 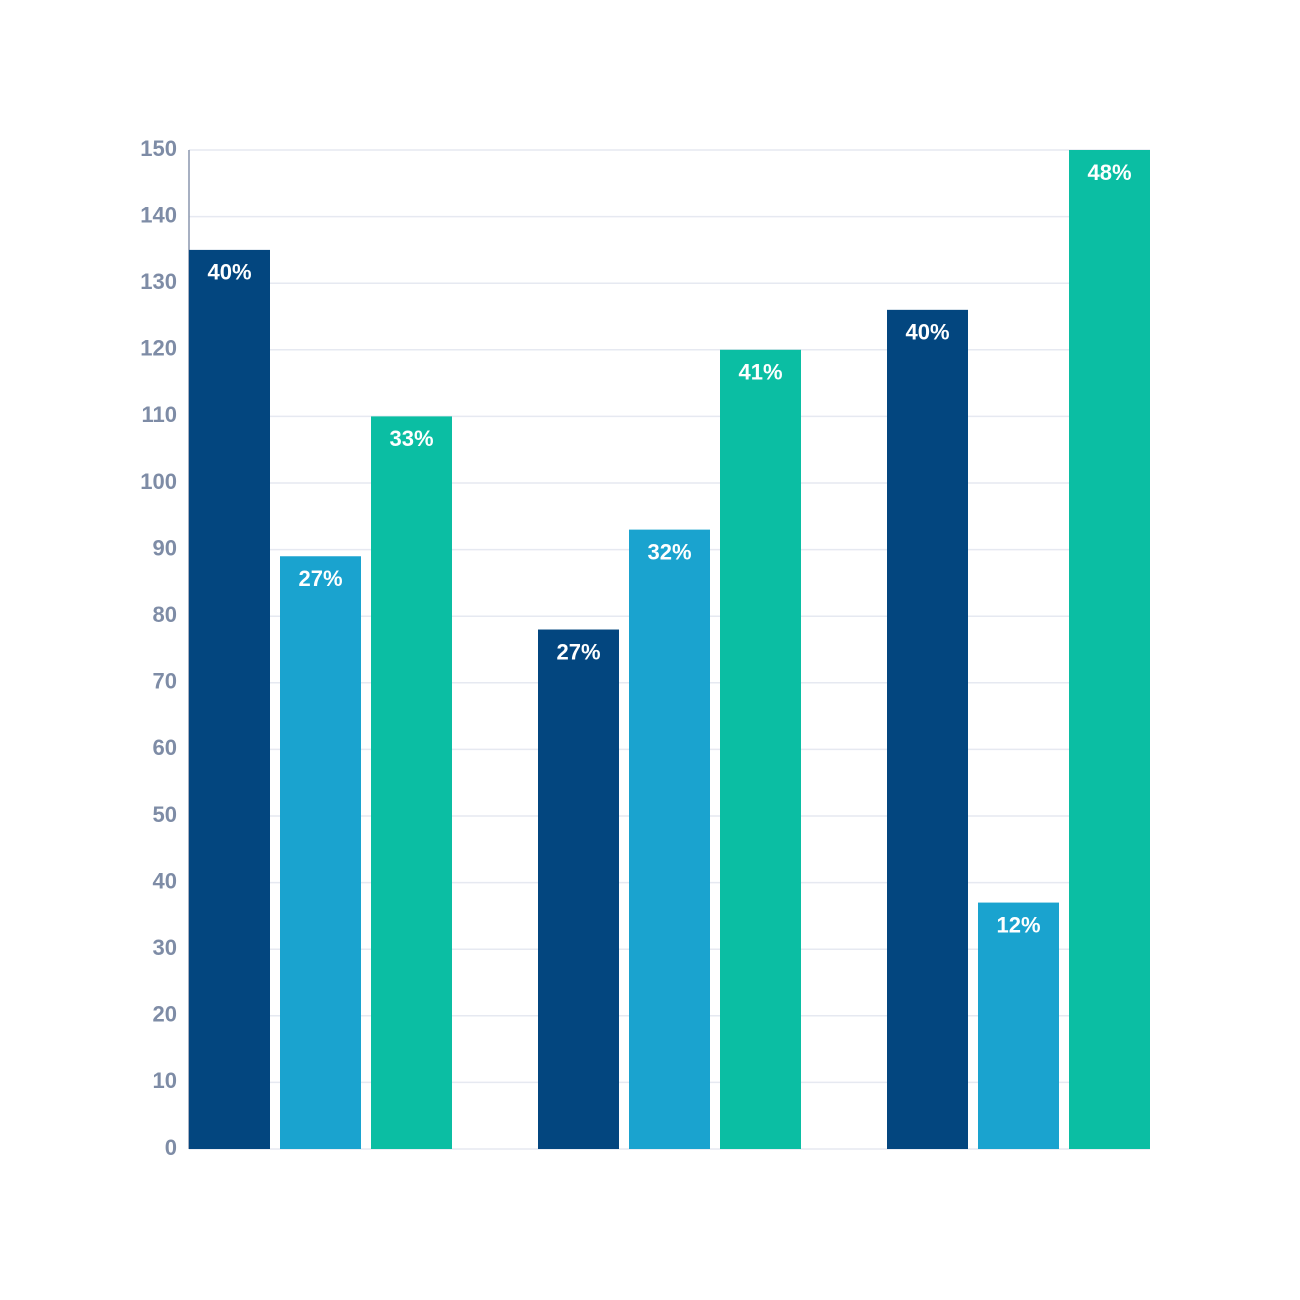 I want to click on y-tick-label: 150, so click(x=158, y=148).